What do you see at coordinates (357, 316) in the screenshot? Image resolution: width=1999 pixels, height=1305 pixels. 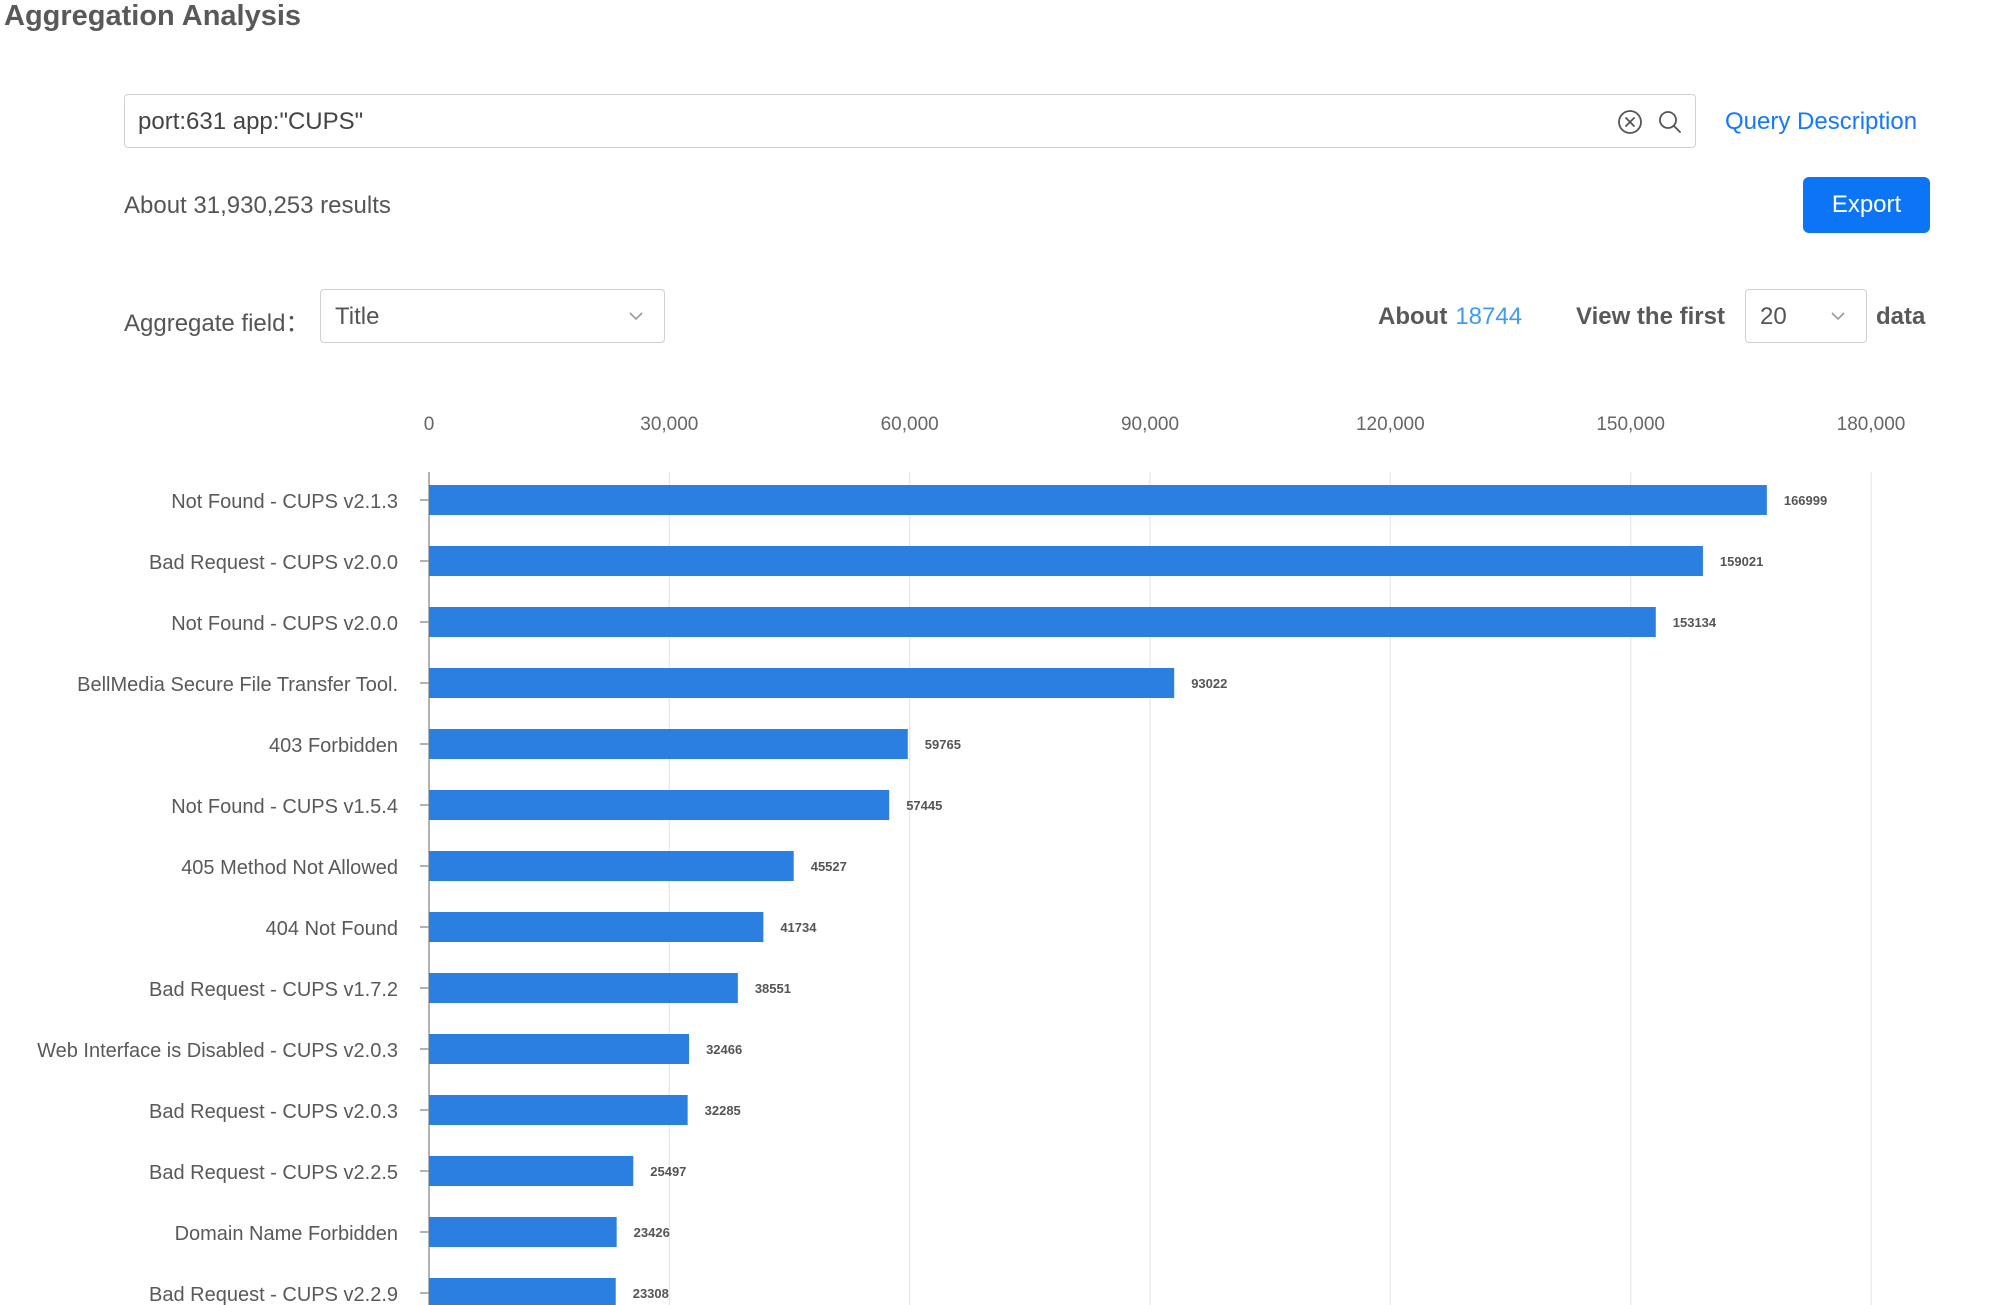 I see `aggregate-field-value: Title` at bounding box center [357, 316].